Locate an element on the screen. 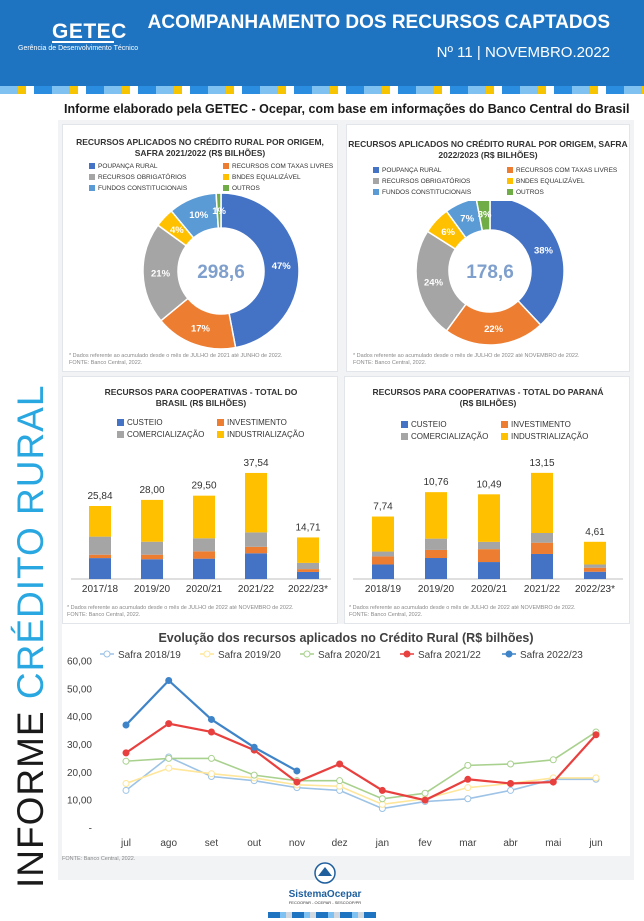  legend-item: INDUSTRIALIZAÇÃO is located at coordinates (260, 434).